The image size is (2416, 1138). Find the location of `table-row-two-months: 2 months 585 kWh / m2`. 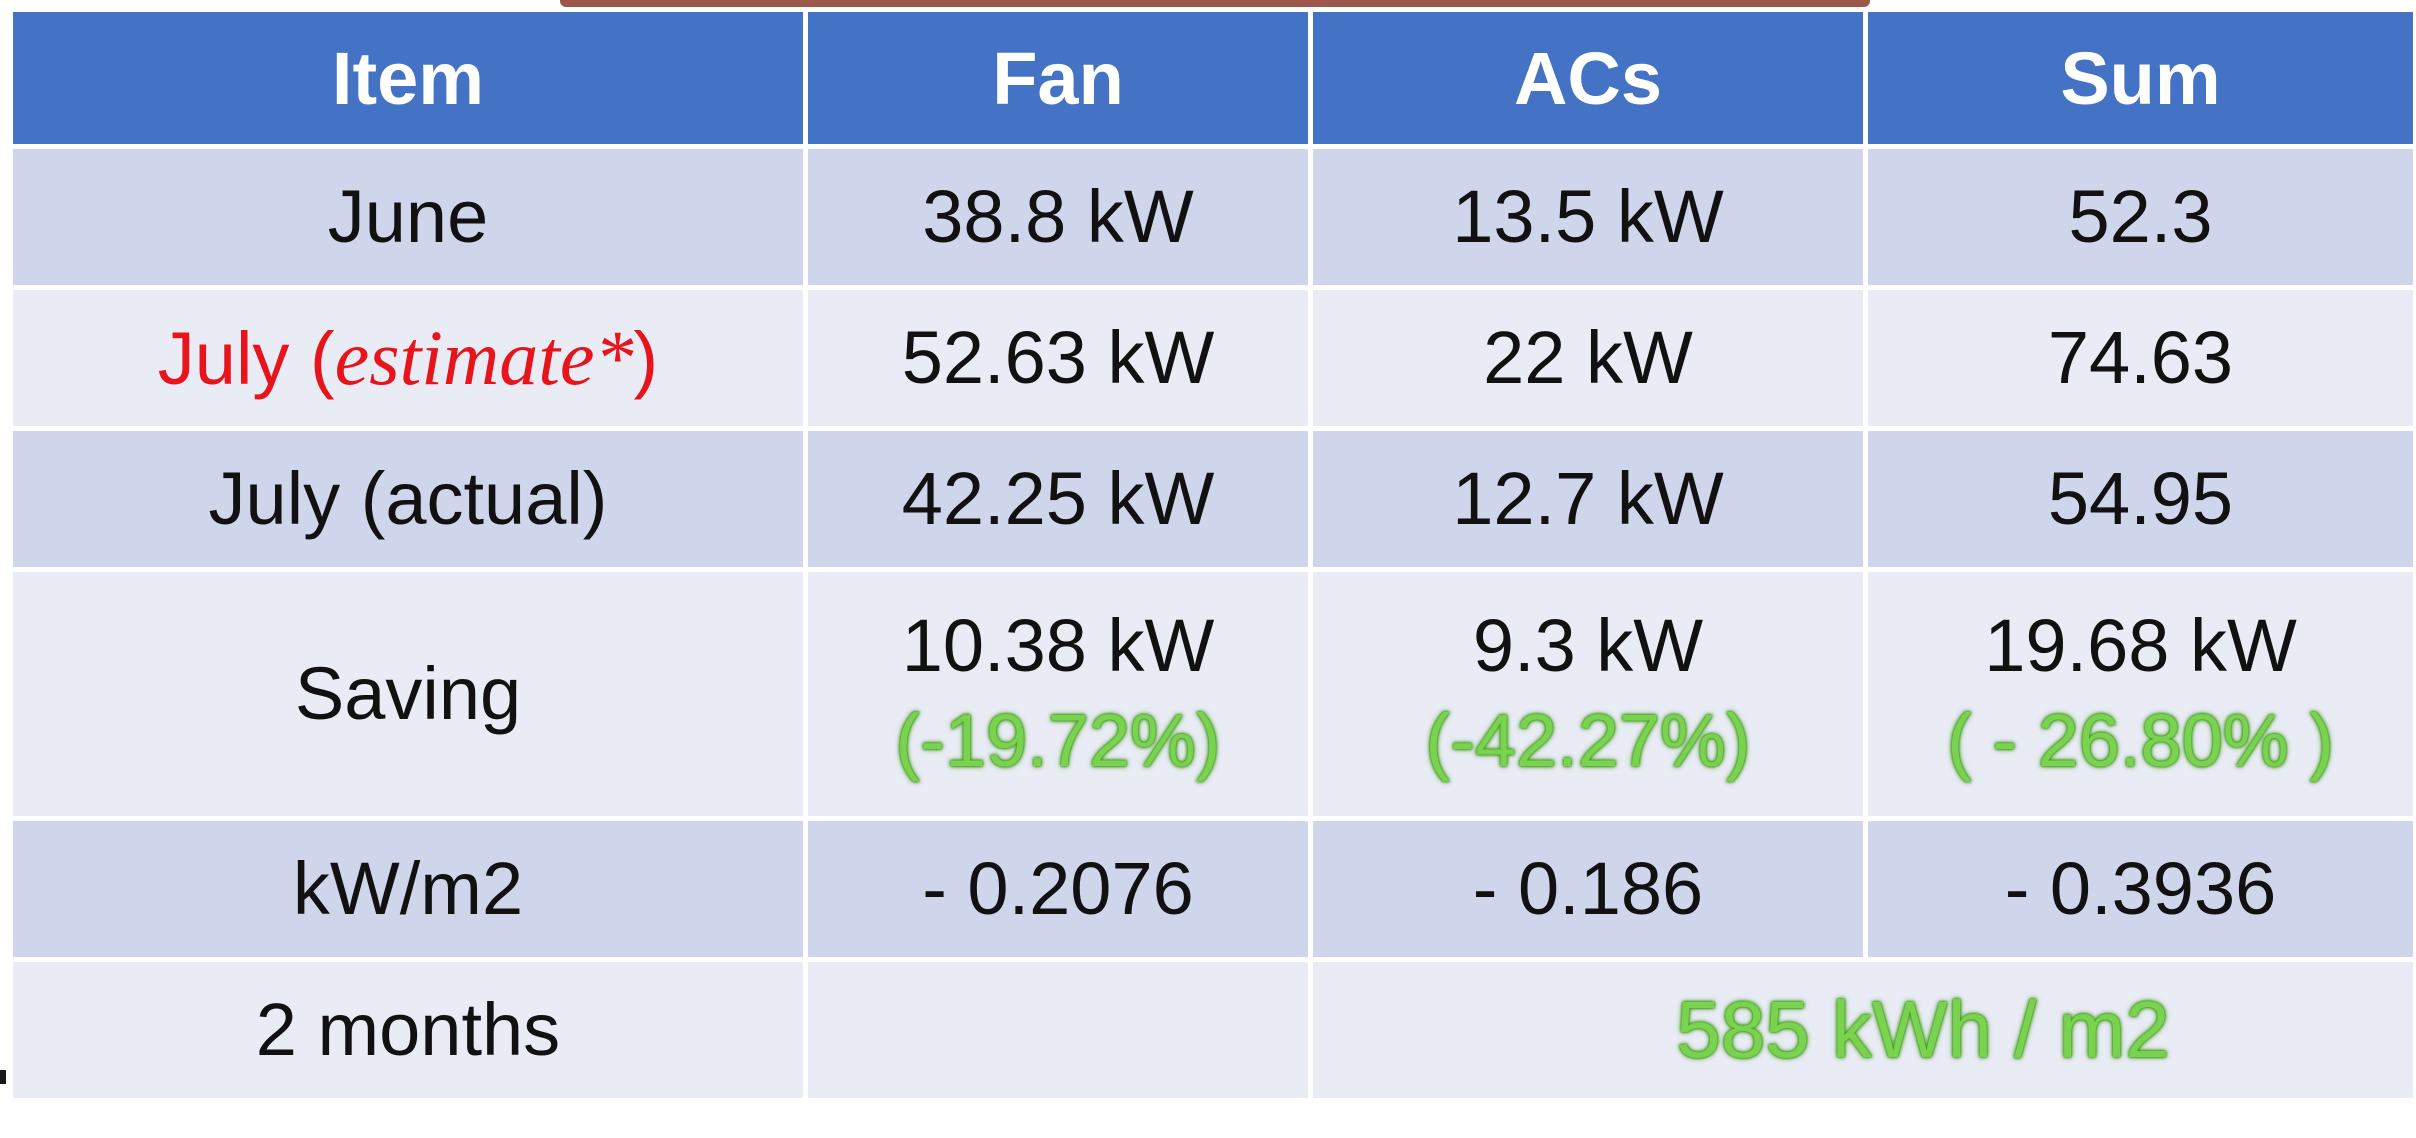

table-row-two-months: 2 months 585 kWh / m2 is located at coordinates (1213, 1030).